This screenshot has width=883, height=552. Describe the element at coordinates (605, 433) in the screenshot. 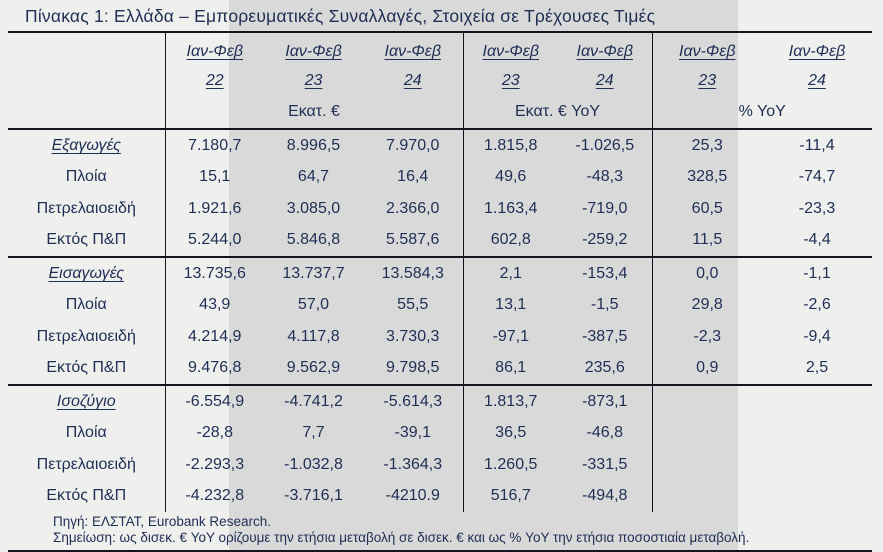

I see `value-cell: -46,8` at that location.